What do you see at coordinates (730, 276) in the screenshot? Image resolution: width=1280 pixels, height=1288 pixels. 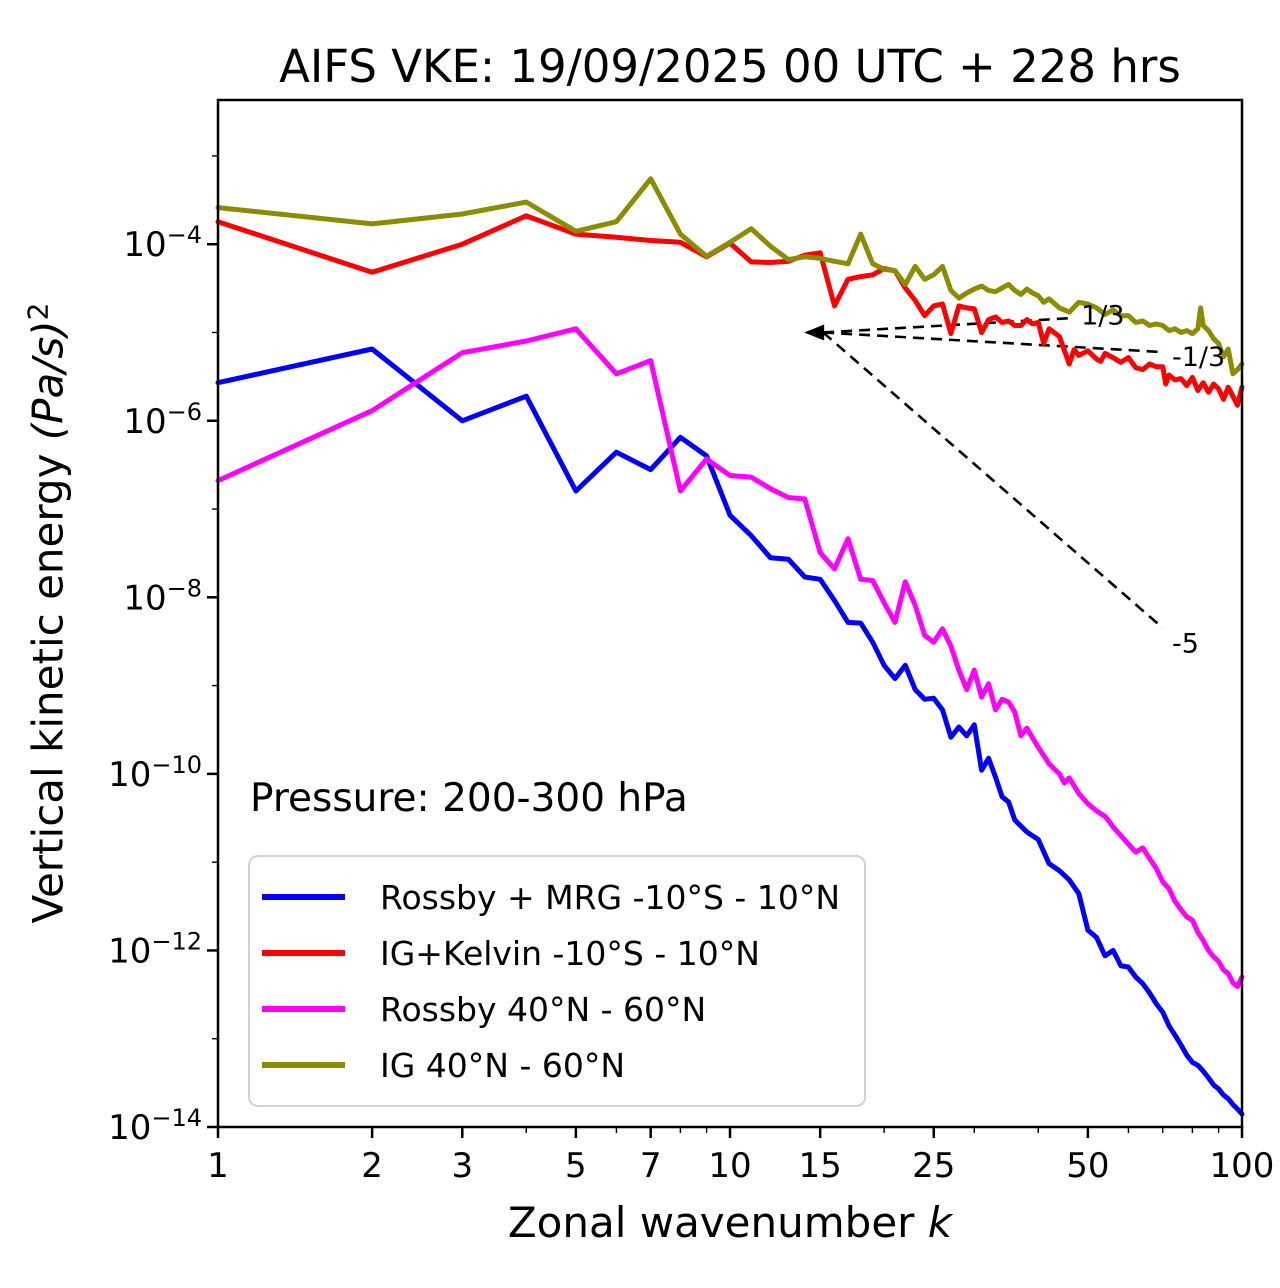 I see `series-line-ig-midlat` at bounding box center [730, 276].